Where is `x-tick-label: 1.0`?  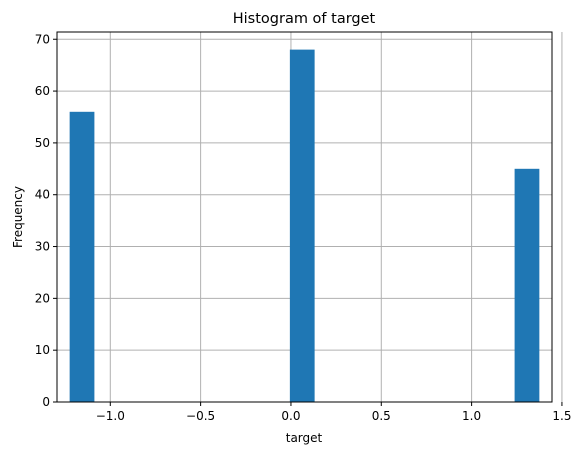 x-tick-label: 1.0 is located at coordinates (471, 416).